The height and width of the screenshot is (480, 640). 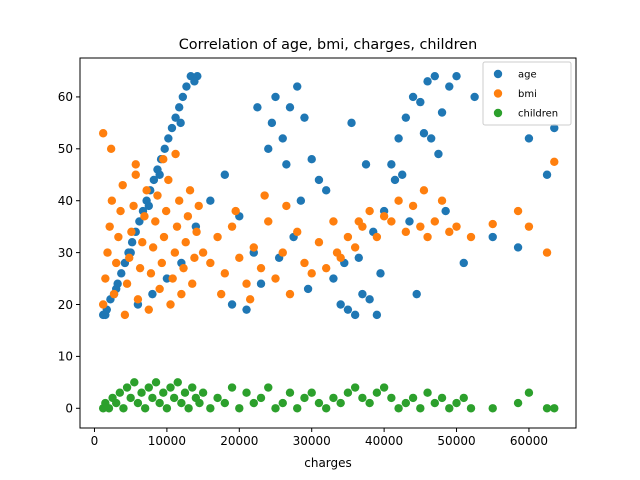 What do you see at coordinates (65, 149) in the screenshot?
I see `y-tick-label: 50` at bounding box center [65, 149].